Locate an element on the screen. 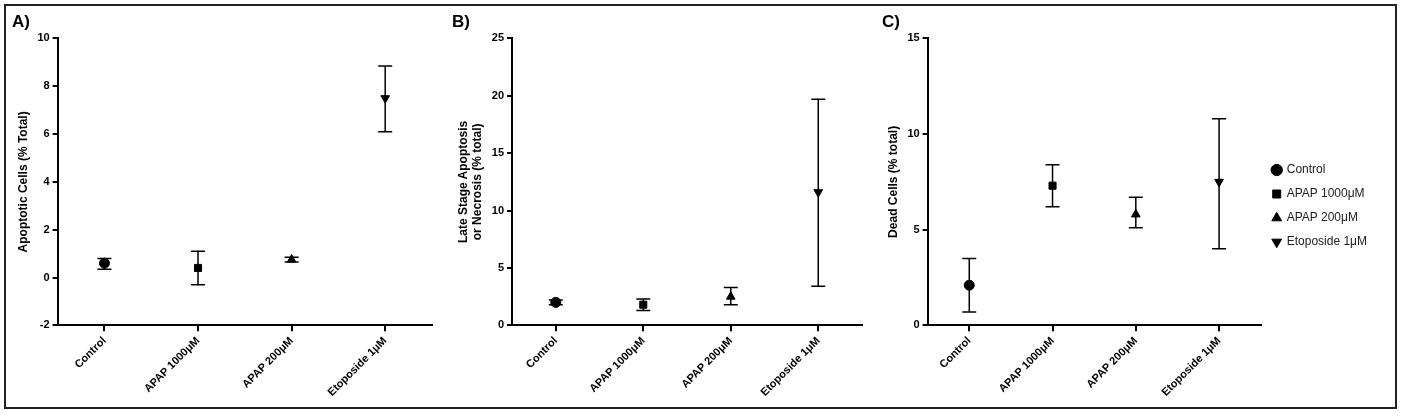 The height and width of the screenshot is (417, 1405). y-axis-title: Apoptotic Cells (% Total) is located at coordinates (22, 182).